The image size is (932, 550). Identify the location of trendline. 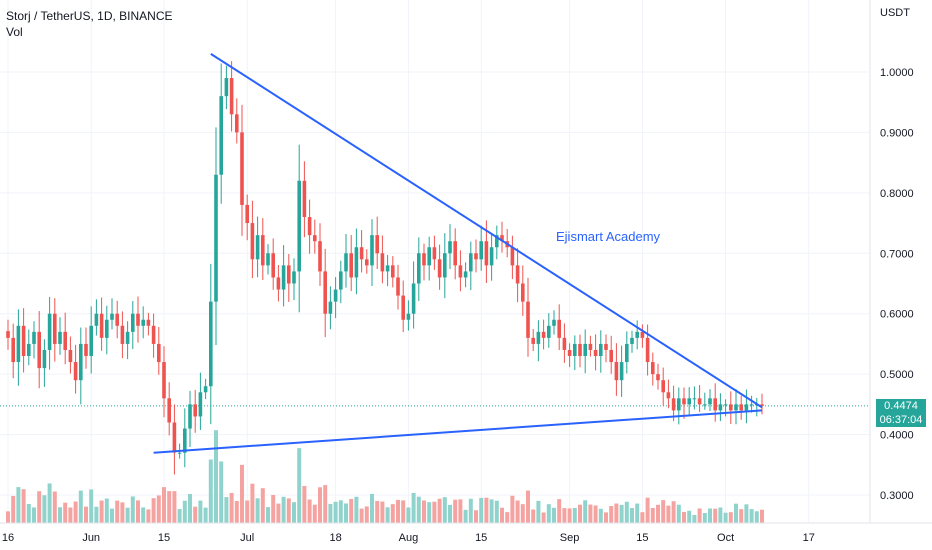
(458, 431).